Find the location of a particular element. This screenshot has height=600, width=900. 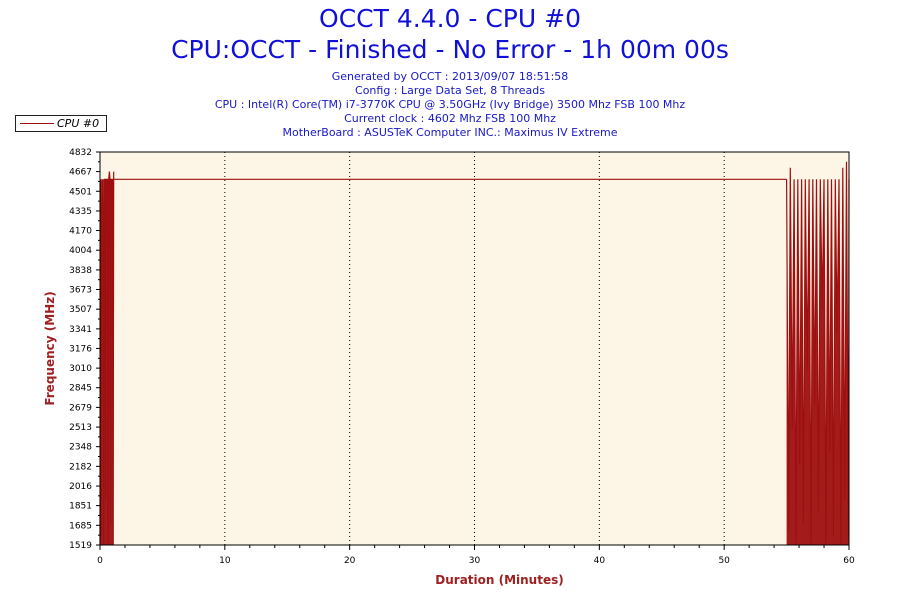

y-tick-label: 1851 is located at coordinates (80, 507).